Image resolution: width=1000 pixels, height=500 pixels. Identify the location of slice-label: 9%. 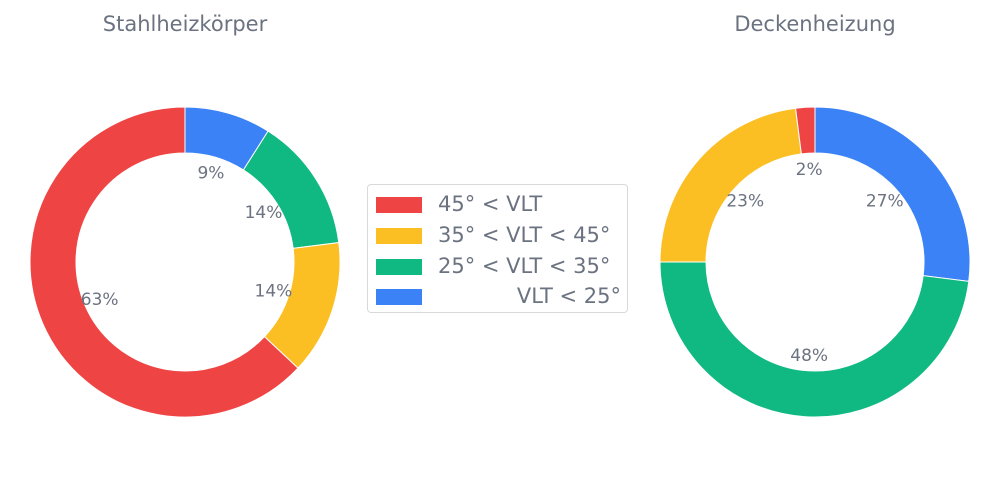
(210, 174).